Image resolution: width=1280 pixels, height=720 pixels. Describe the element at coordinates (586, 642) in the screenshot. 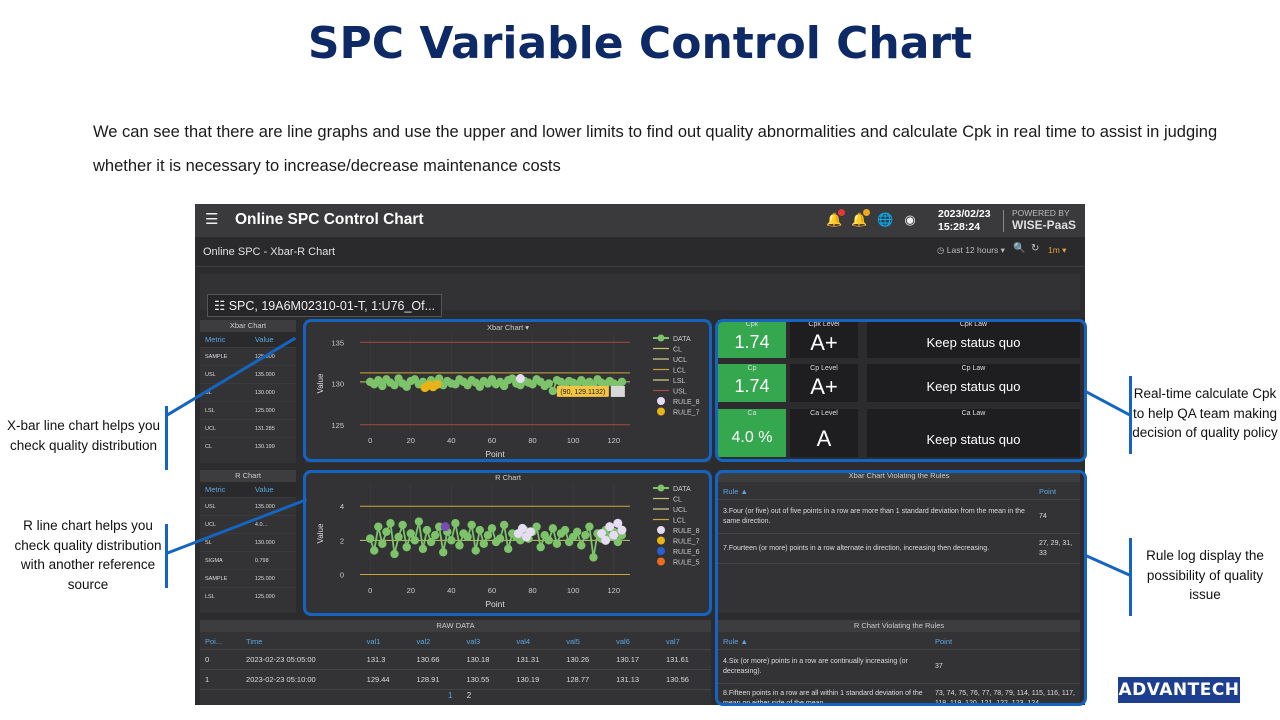

I see `column-header: val5` at that location.